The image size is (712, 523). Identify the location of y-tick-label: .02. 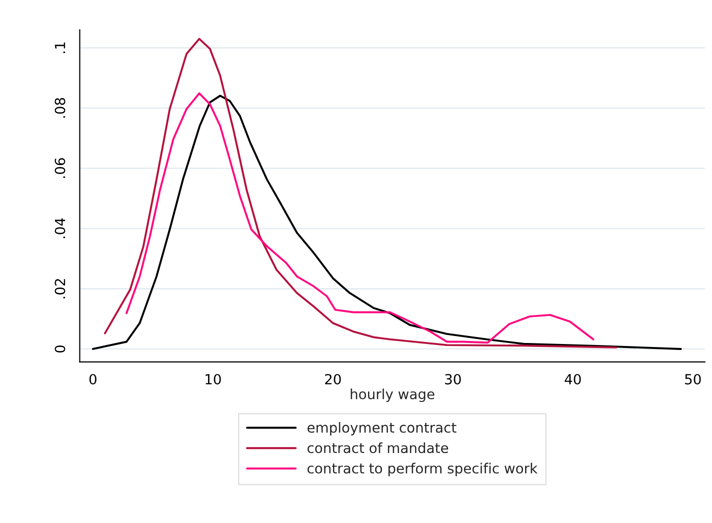
(60, 288).